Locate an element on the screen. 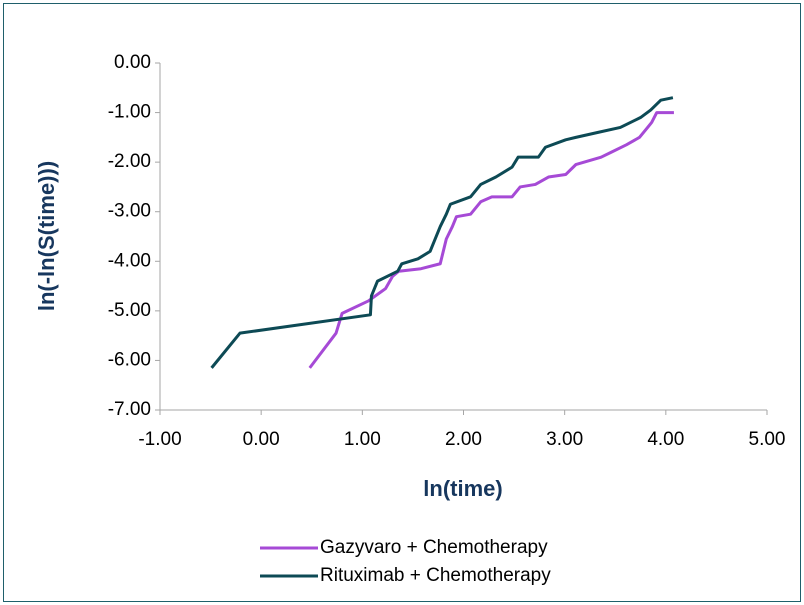 Image resolution: width=804 pixels, height=605 pixels. y-tick-label: -1.00 is located at coordinates (129, 112).